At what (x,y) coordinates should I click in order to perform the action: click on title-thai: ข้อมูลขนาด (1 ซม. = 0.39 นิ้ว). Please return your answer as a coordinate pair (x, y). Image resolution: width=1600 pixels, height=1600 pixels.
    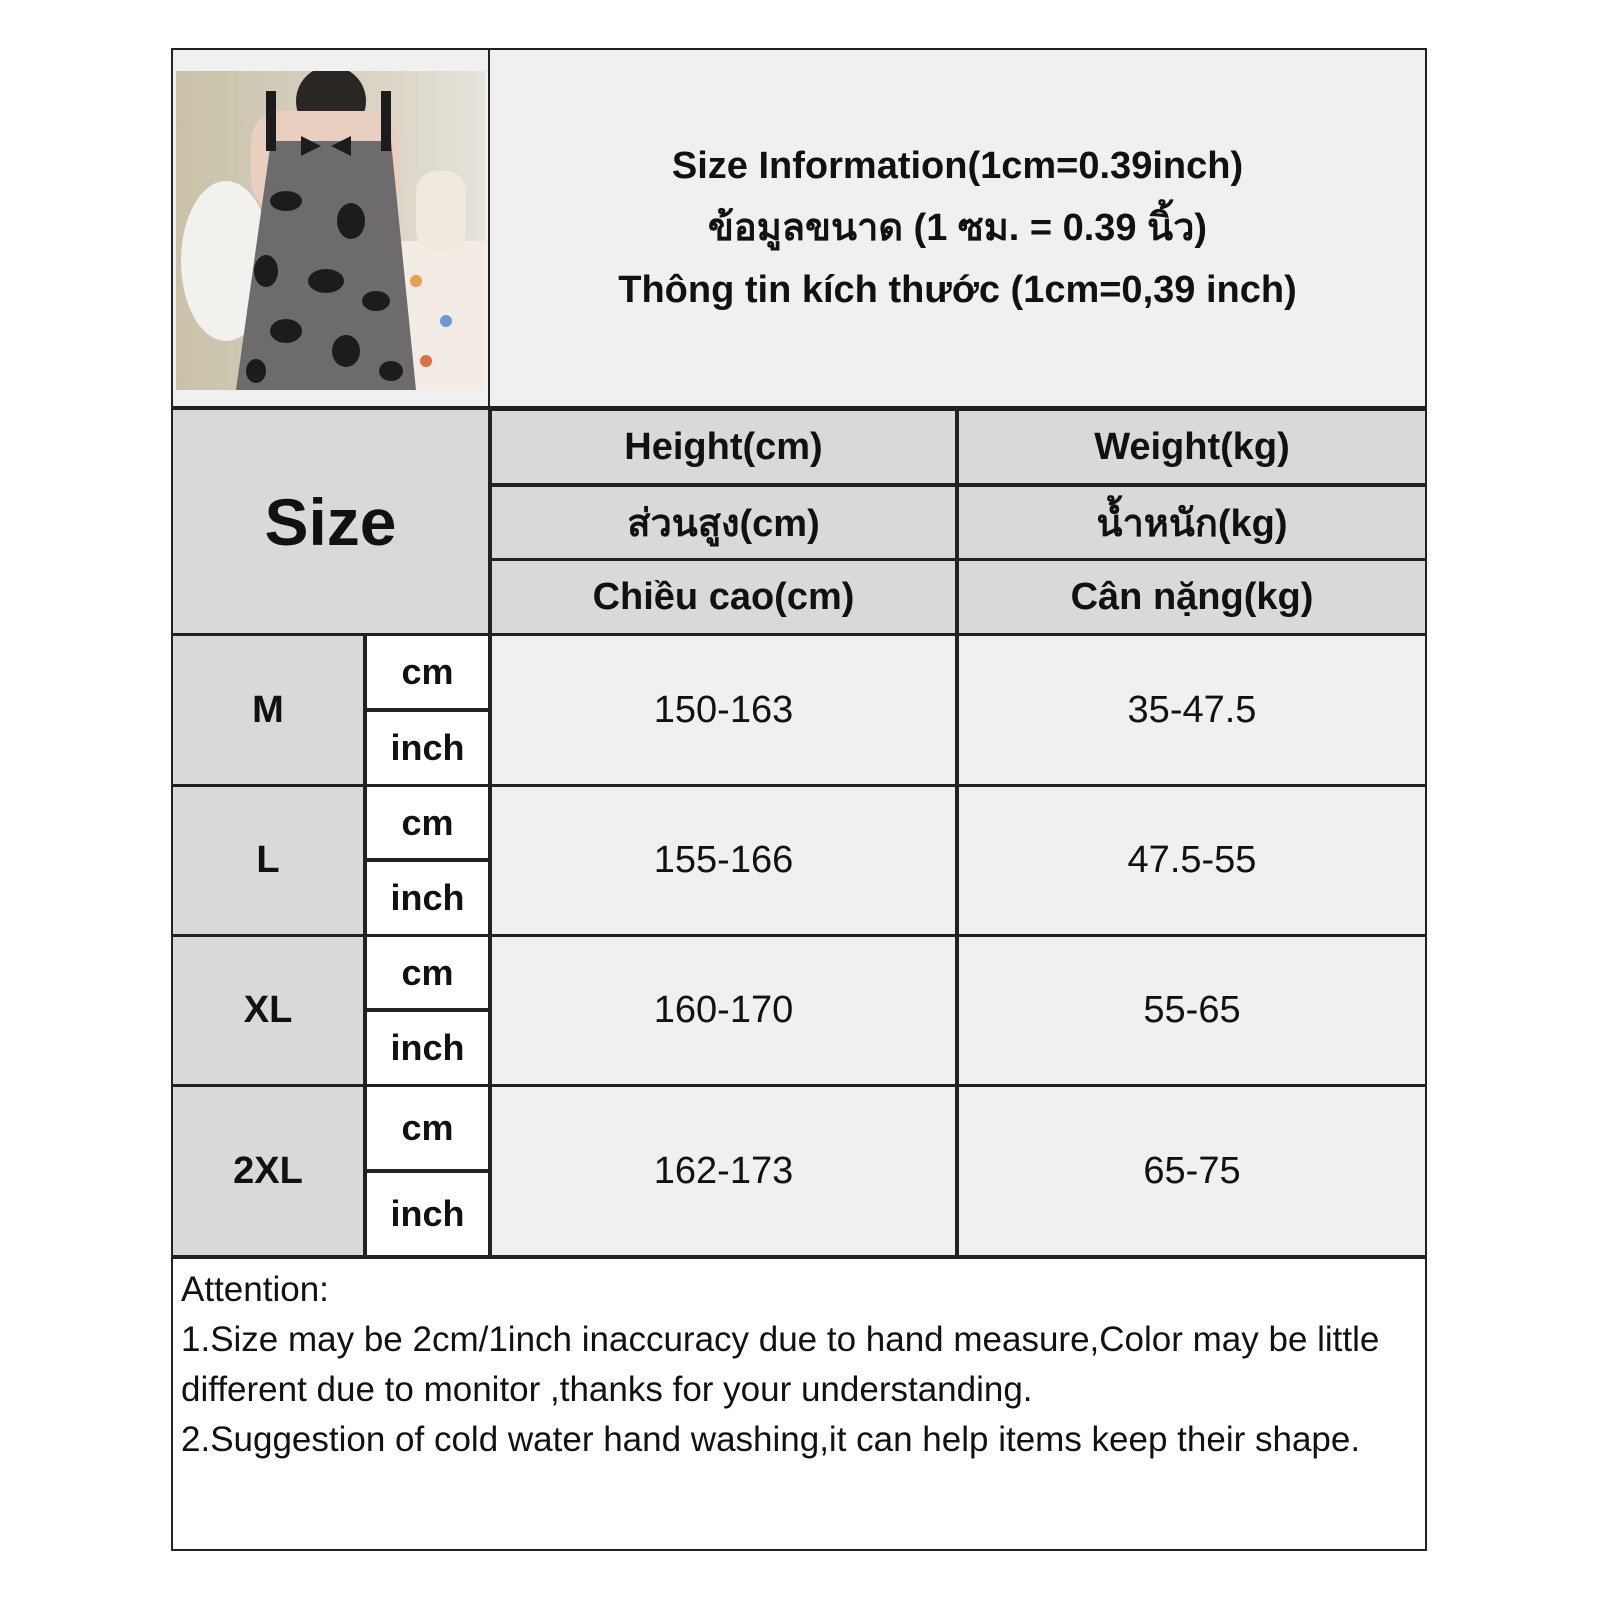
    Looking at the image, I should click on (957, 228).